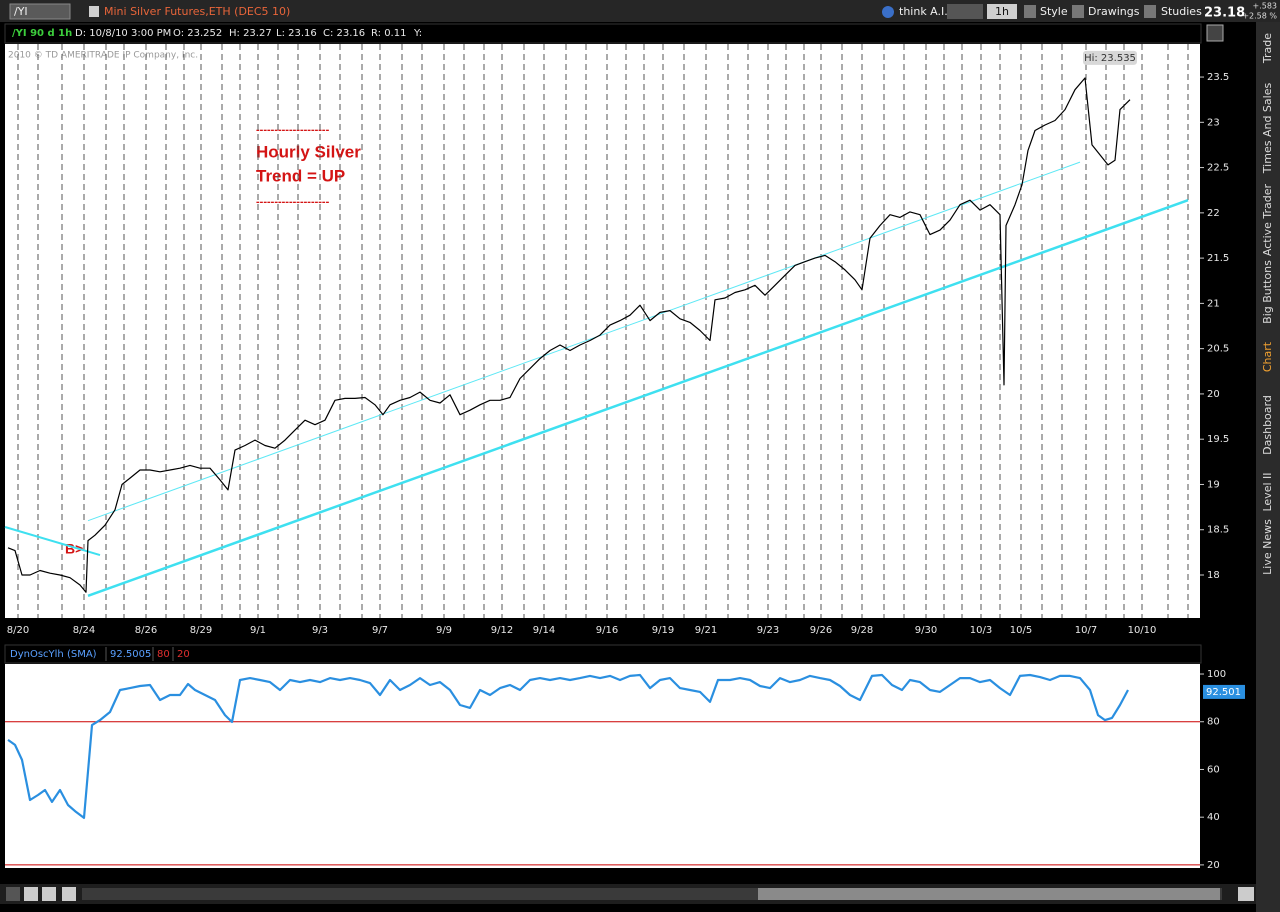 The height and width of the screenshot is (912, 1280). Describe the element at coordinates (74, 549) in the screenshot. I see `annotation: B>` at that location.